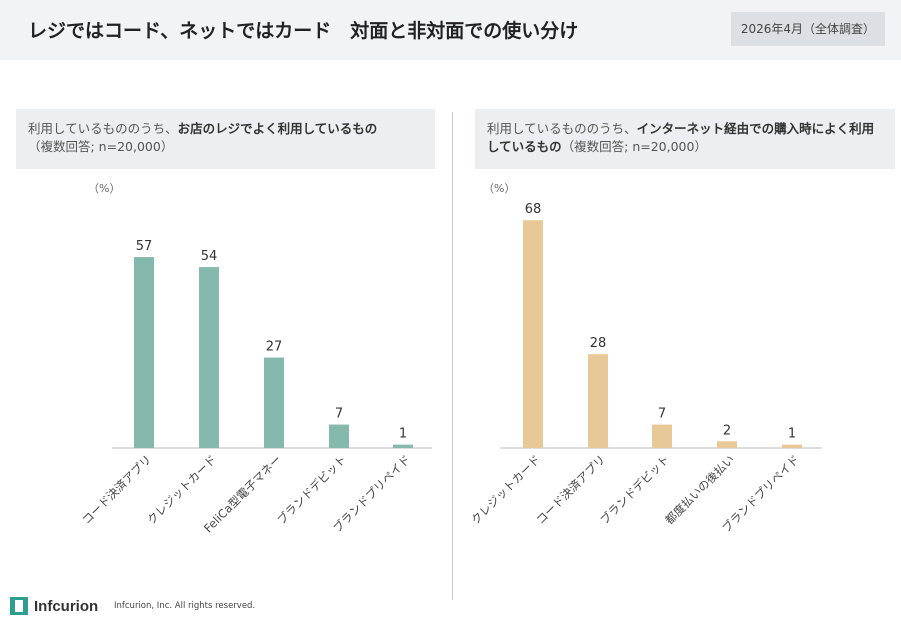 The height and width of the screenshot is (619, 901). I want to click on left-panel-suffix: （複数回答; n=20,000）, so click(101, 146).